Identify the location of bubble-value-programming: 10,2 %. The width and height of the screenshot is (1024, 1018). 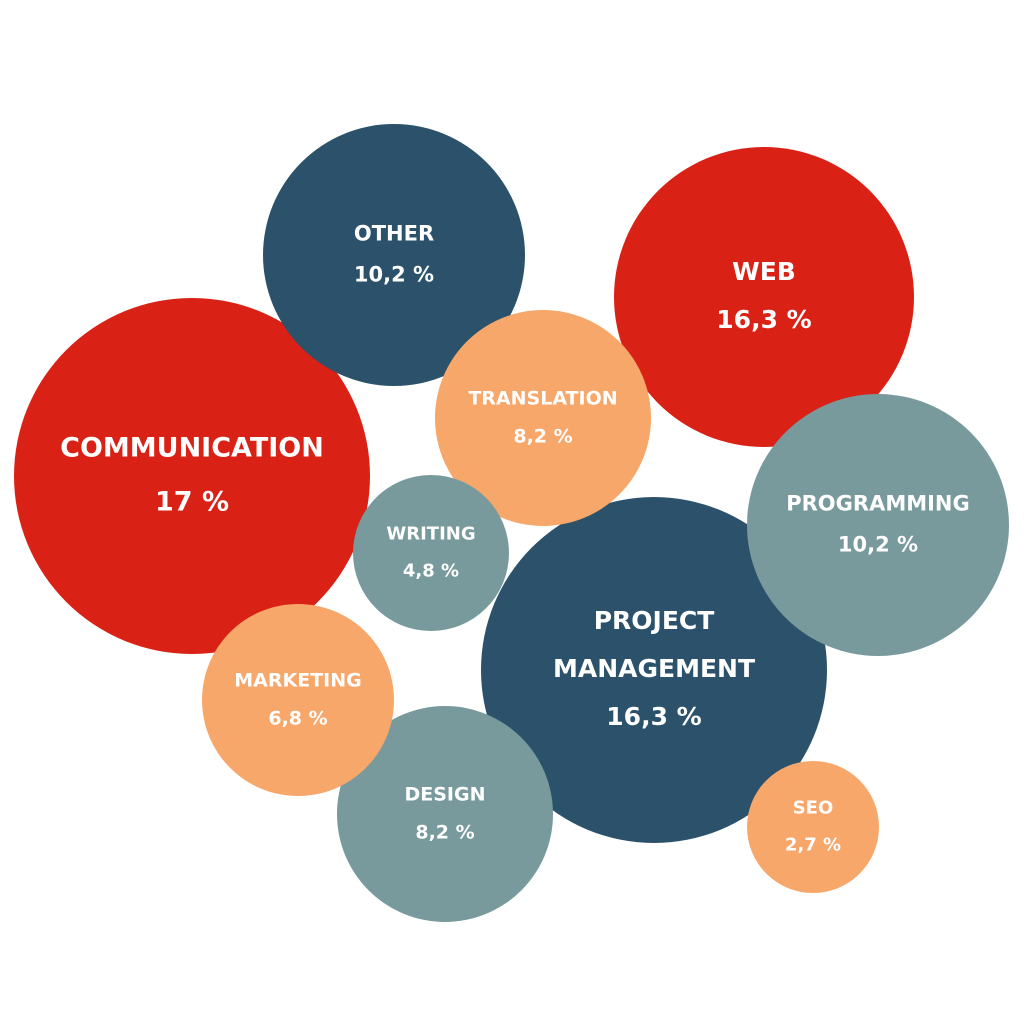
(878, 545).